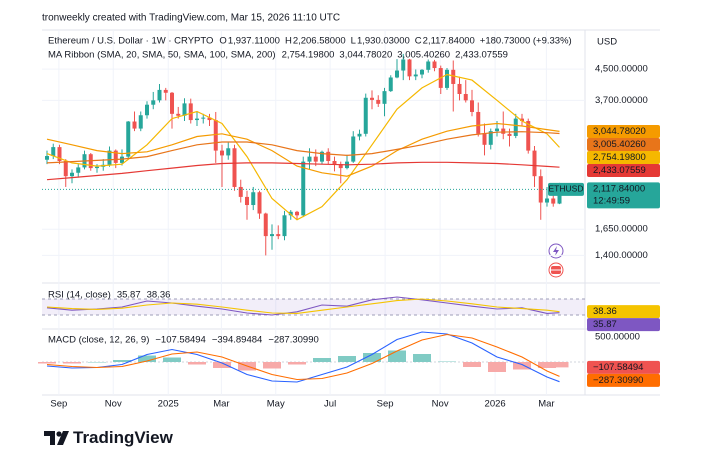  What do you see at coordinates (308, 55) in the screenshot?
I see `legend-text: 2,754.19800` at bounding box center [308, 55].